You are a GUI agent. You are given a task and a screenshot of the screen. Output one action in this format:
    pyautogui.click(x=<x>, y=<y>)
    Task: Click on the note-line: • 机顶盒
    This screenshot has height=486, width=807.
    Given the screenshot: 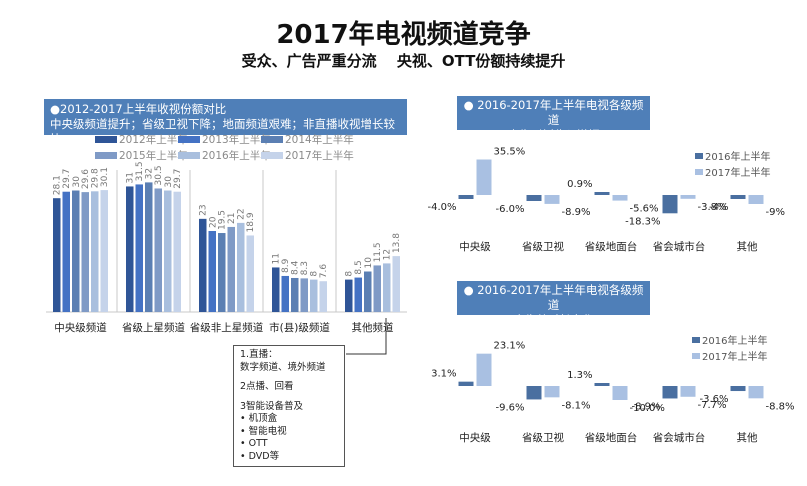 What is the action you would take?
    pyautogui.click(x=259, y=418)
    